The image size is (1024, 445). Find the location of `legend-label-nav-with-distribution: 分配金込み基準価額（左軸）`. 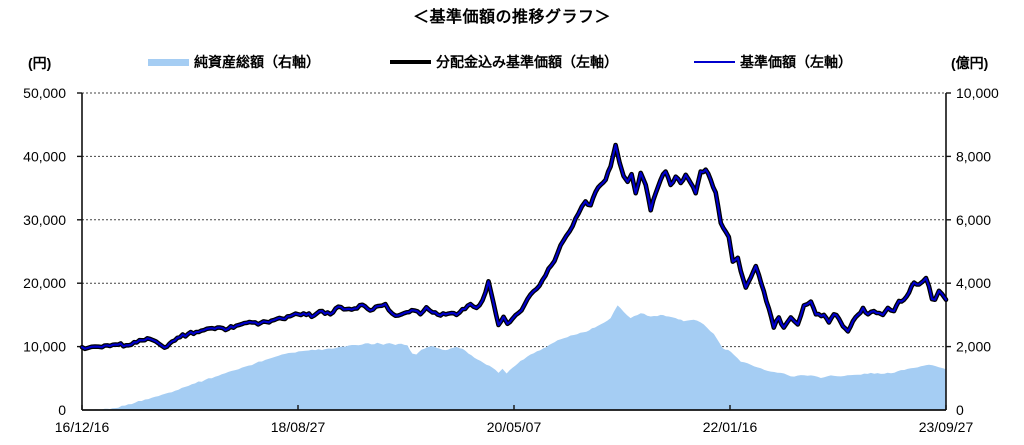

legend-label-nav-with-distribution: 分配金込み基準価額（左軸） is located at coordinates (527, 62).